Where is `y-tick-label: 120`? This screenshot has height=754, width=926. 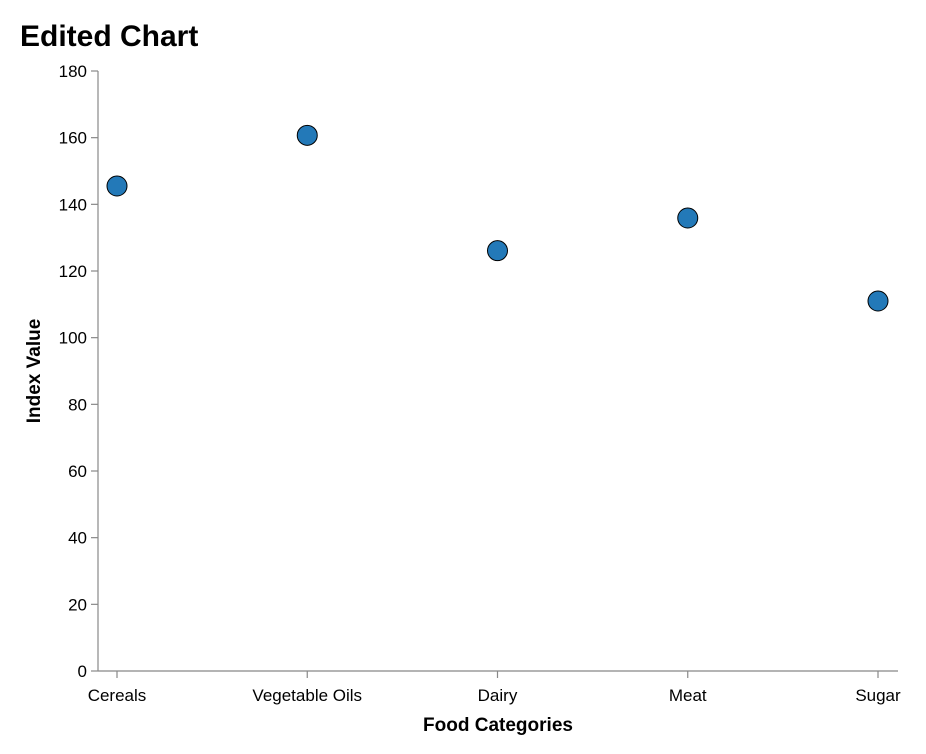
y-tick-label: 120 is located at coordinates (73, 271).